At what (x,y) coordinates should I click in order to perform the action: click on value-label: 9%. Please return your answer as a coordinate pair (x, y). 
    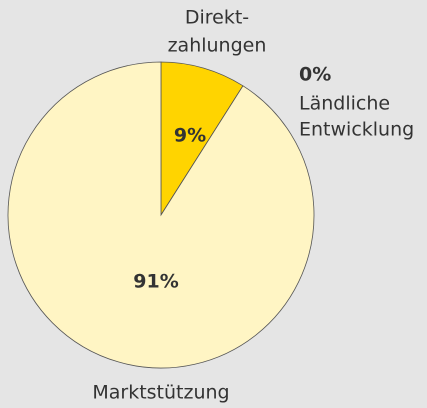
    Looking at the image, I should click on (190, 136).